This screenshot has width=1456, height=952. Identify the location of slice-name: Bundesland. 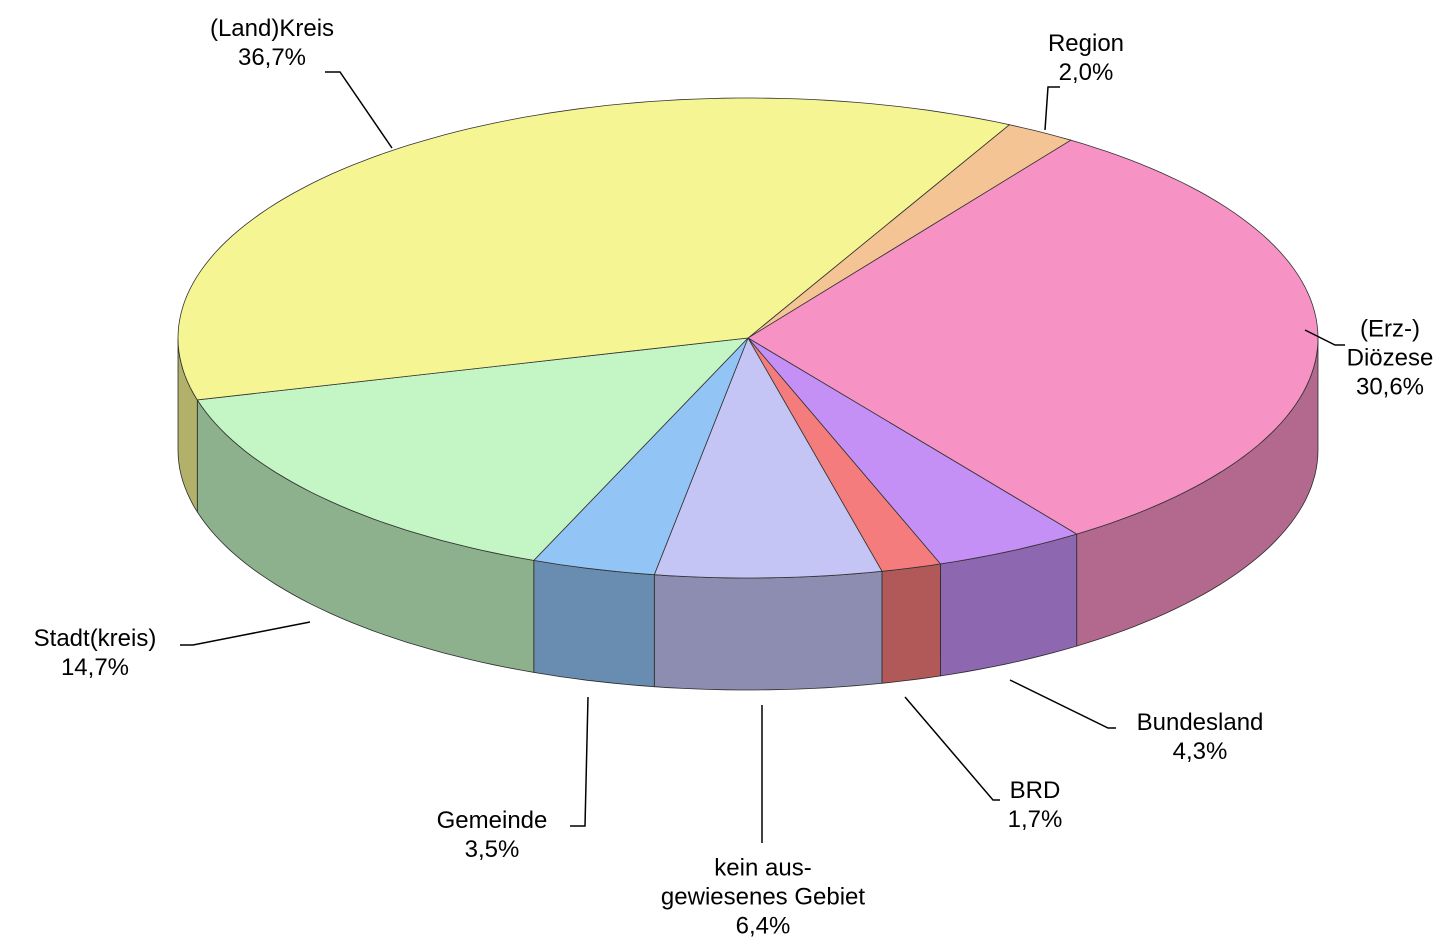
(1200, 722).